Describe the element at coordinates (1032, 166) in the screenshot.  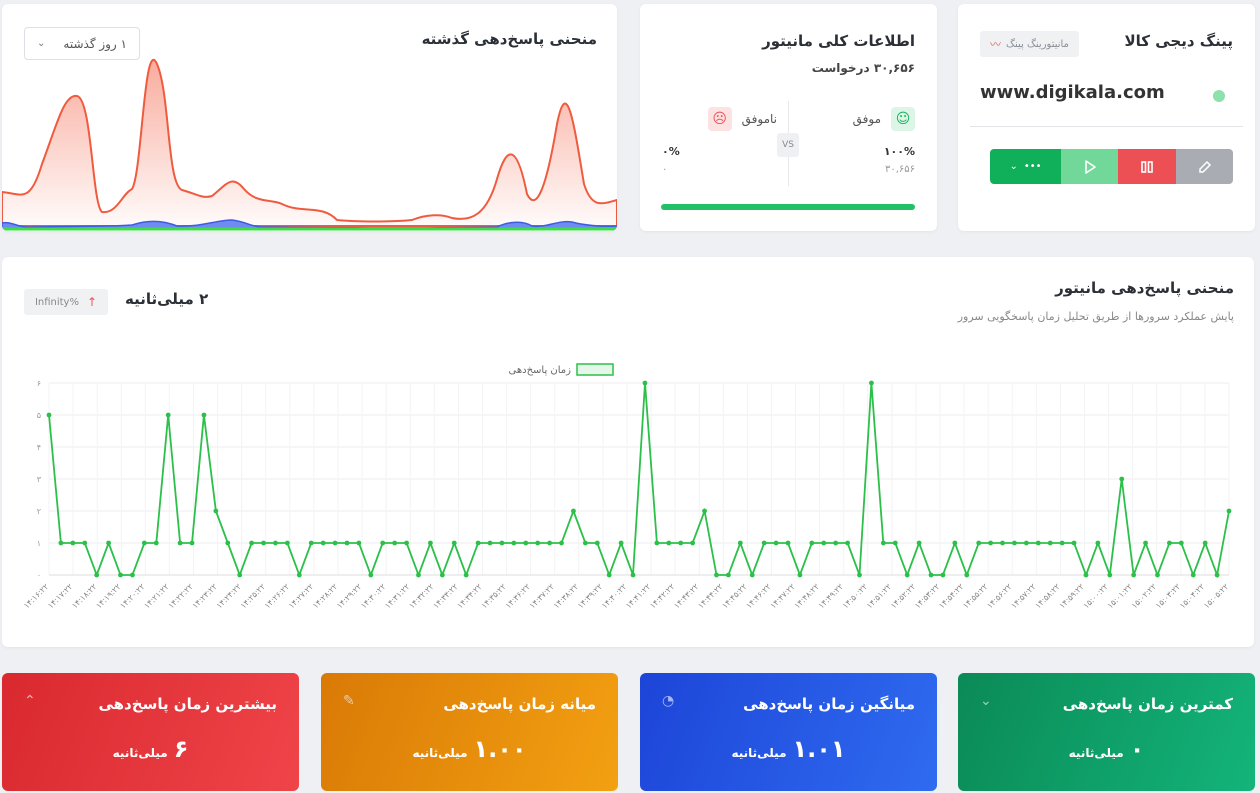
I see `more-label: •••` at that location.